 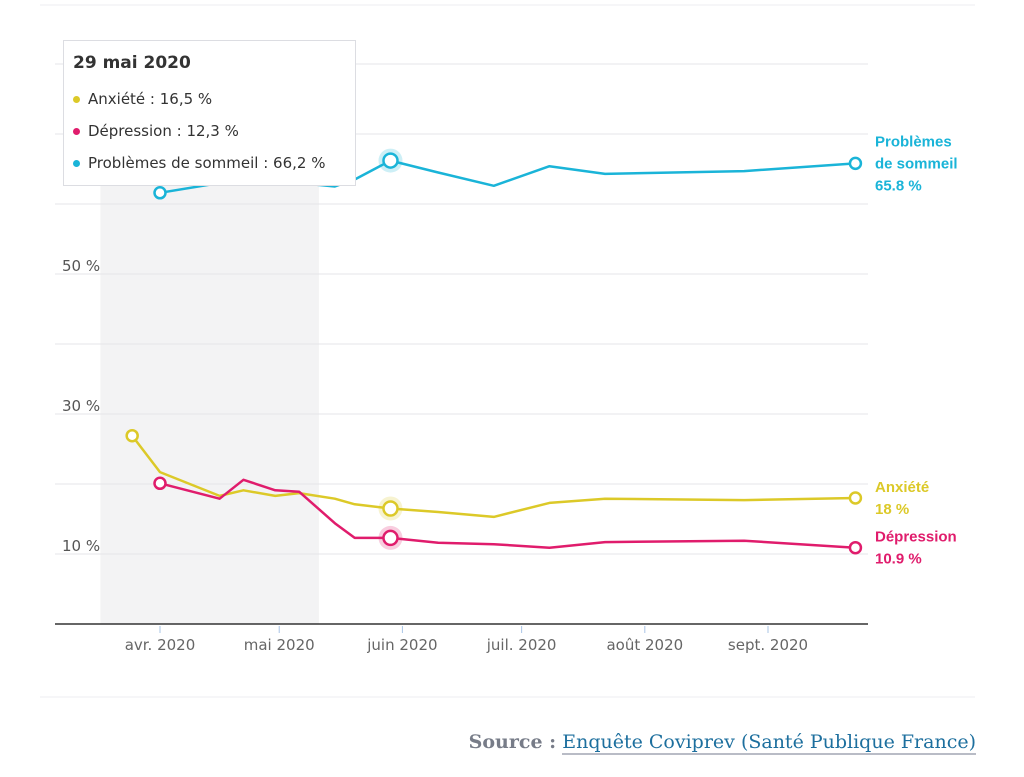 I want to click on series-end-label: 18 %, so click(x=892, y=509).